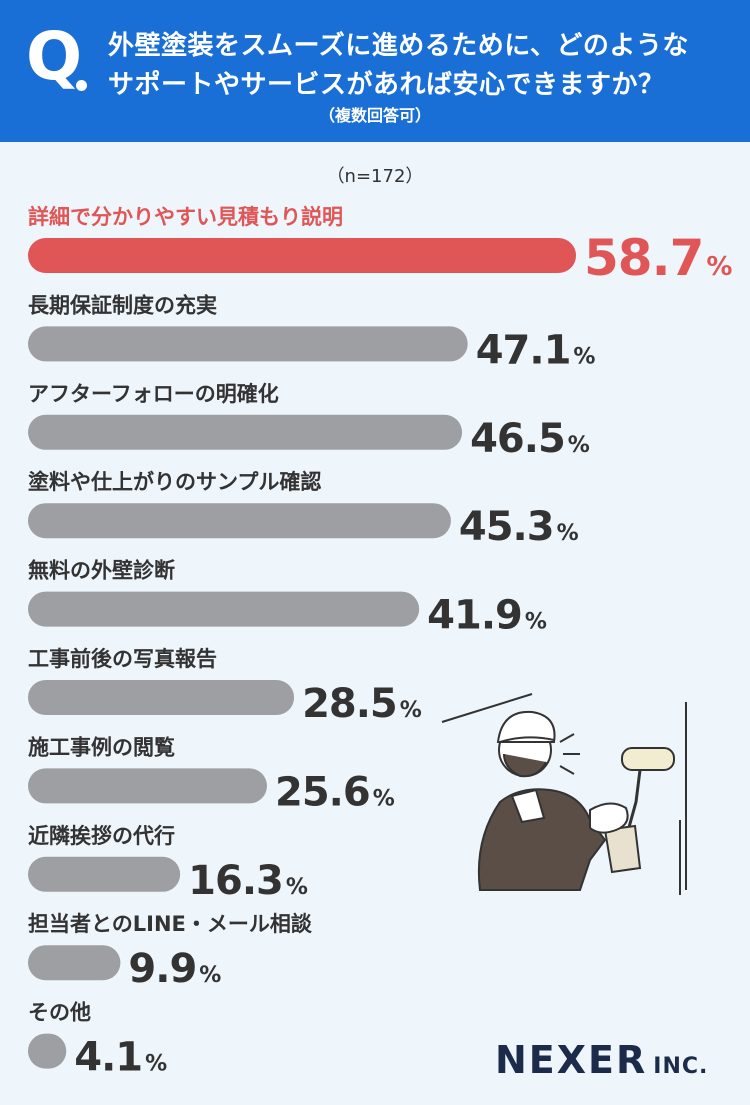  What do you see at coordinates (81, 85) in the screenshot?
I see `q-dot` at bounding box center [81, 85].